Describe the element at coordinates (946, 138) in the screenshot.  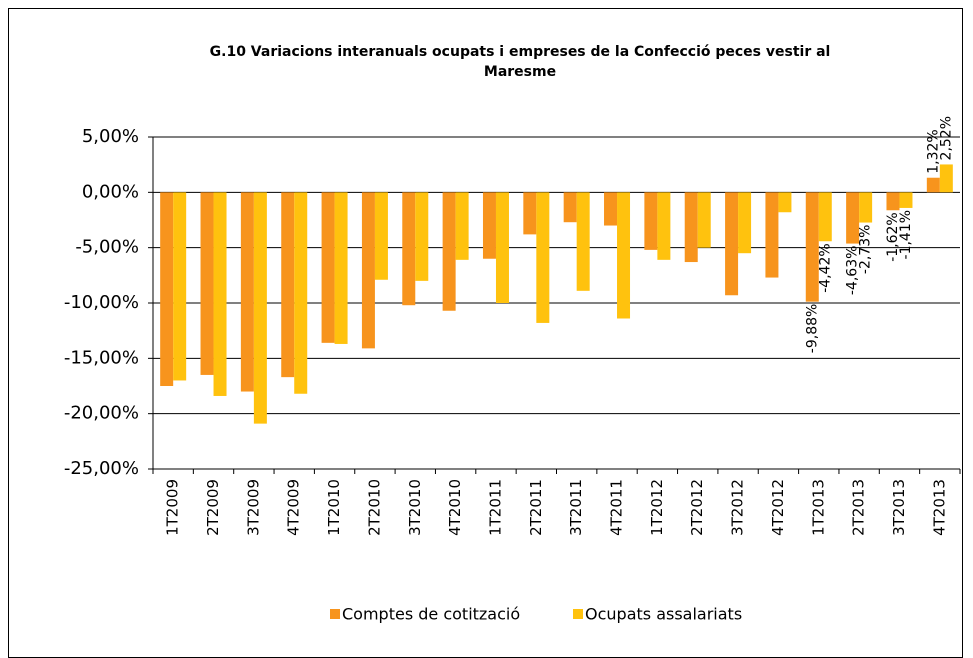
I see `data-label: 2,52%` at that location.